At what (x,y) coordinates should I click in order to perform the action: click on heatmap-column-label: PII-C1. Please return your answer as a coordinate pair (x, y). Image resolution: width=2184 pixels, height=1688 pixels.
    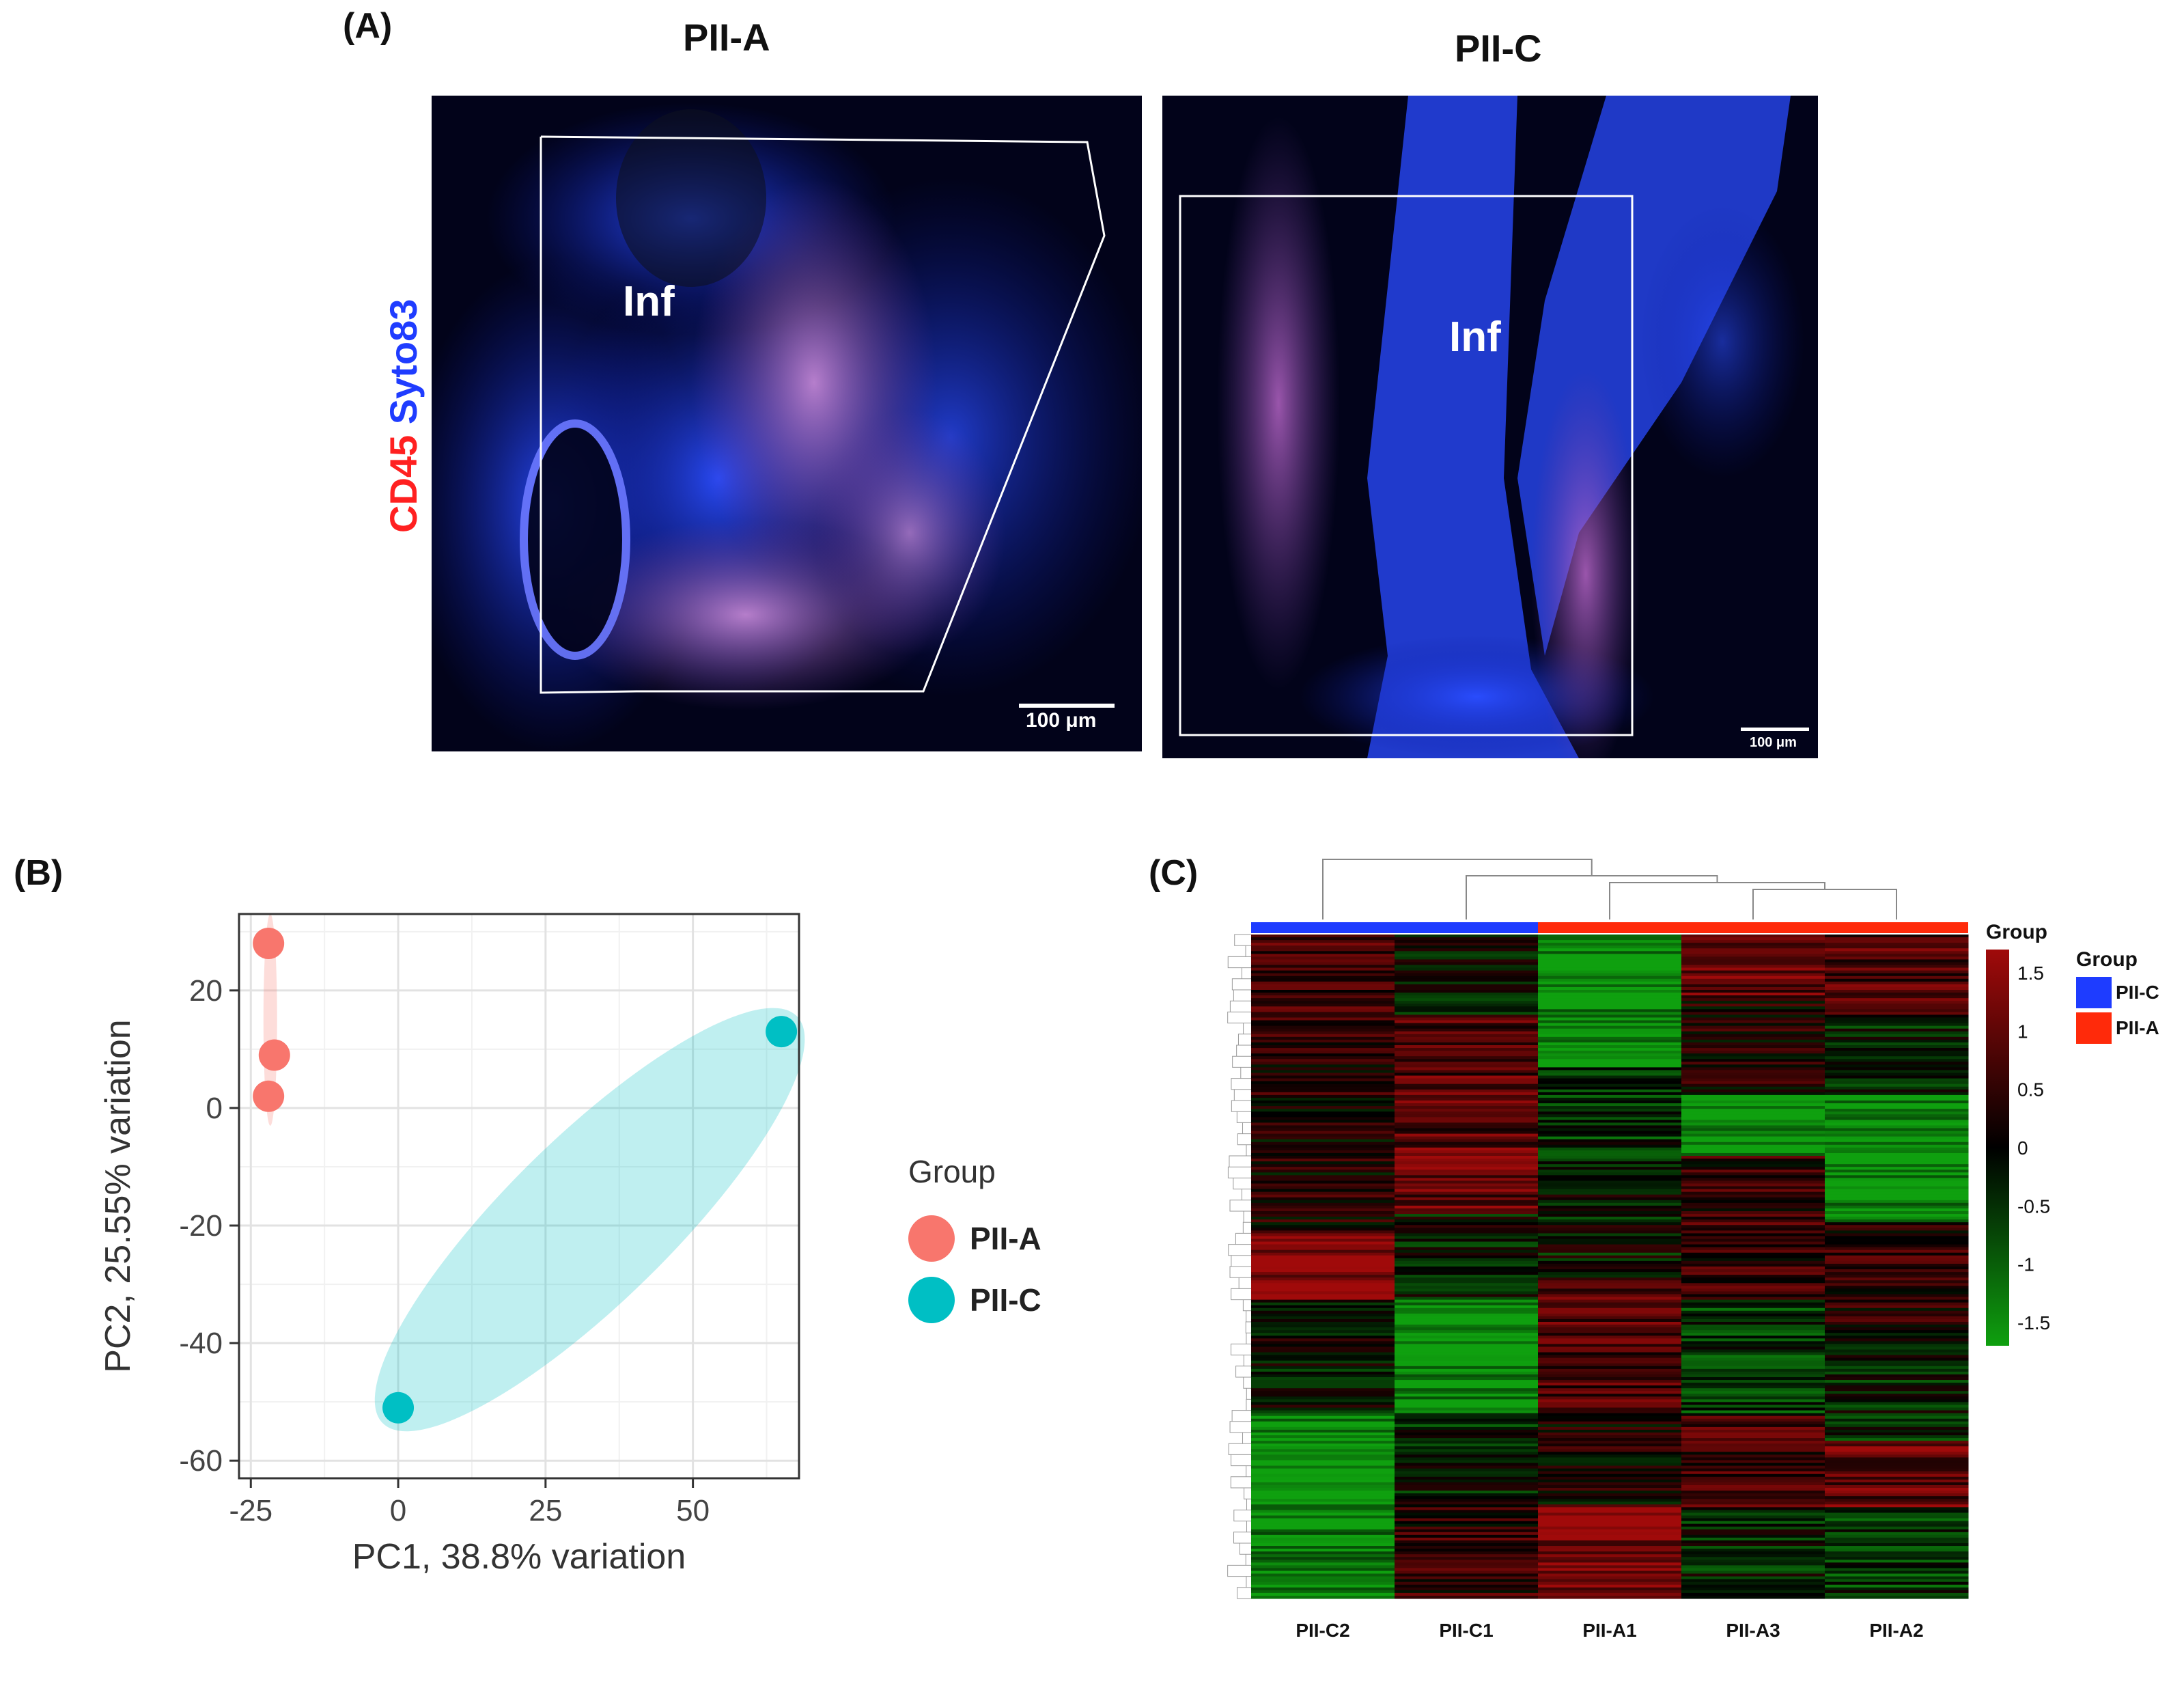
    Looking at the image, I should click on (1466, 1630).